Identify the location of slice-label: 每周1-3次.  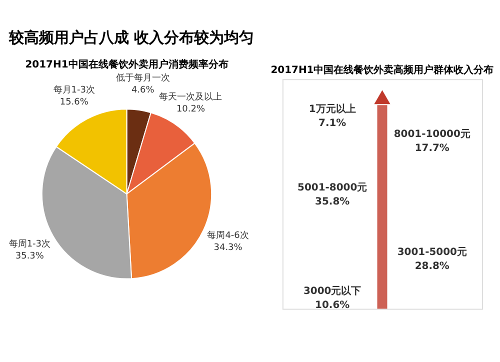
(29, 244).